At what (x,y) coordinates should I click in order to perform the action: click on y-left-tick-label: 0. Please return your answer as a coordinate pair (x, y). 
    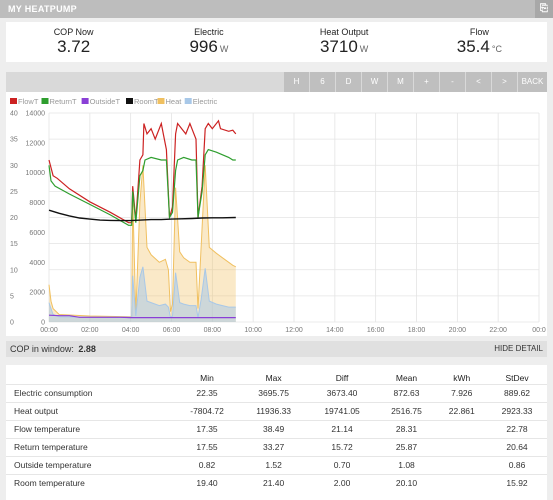
    Looking at the image, I should click on (12, 323).